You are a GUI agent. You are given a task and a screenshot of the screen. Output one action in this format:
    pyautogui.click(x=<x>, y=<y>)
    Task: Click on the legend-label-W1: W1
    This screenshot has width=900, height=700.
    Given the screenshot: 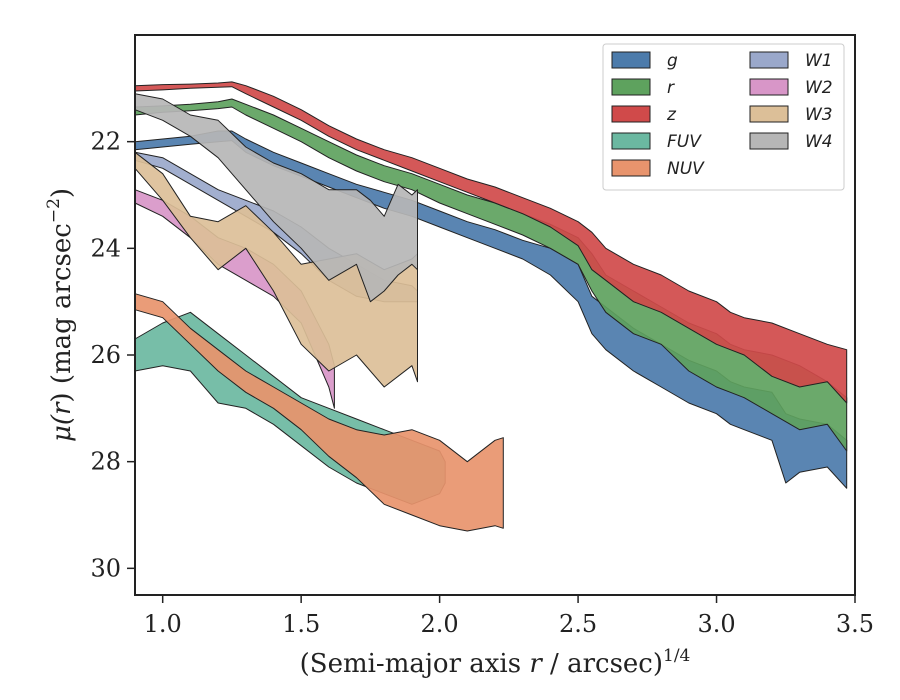 What is the action you would take?
    pyautogui.click(x=819, y=61)
    